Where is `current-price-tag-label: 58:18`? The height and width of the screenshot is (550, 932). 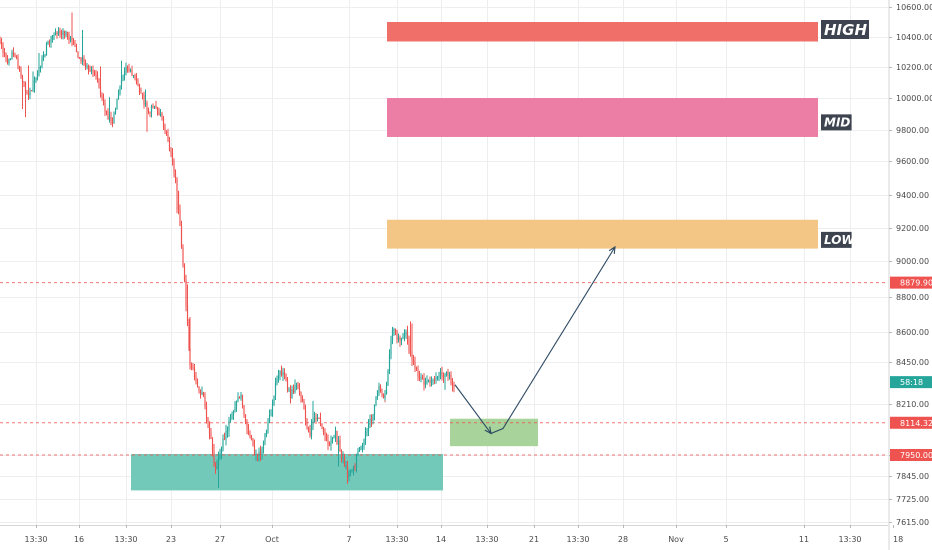 current-price-tag-label: 58:18 is located at coordinates (911, 382).